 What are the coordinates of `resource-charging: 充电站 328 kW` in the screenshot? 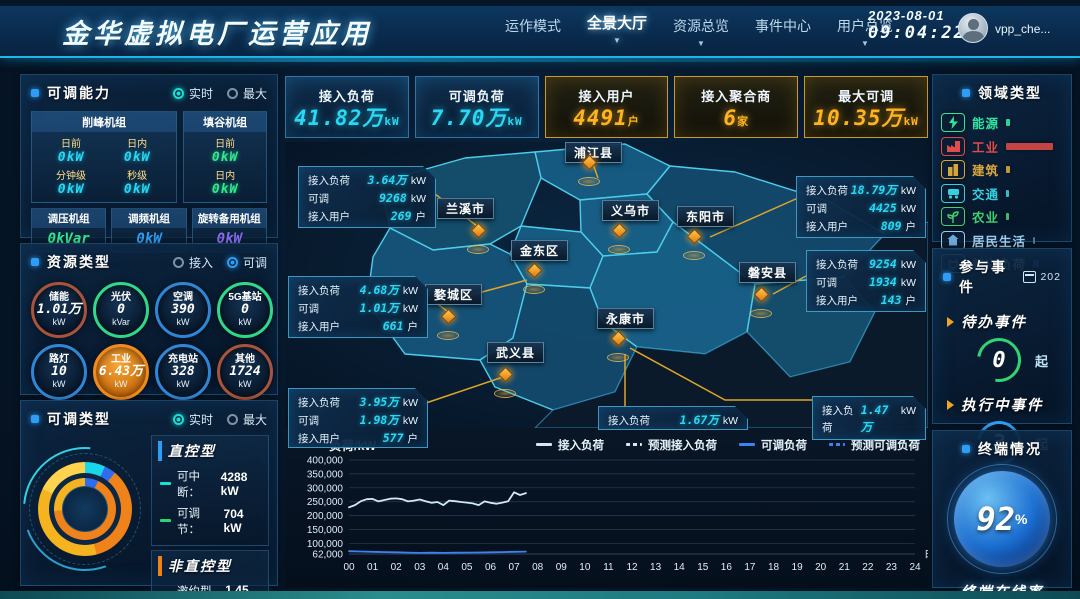 It's located at (183, 372).